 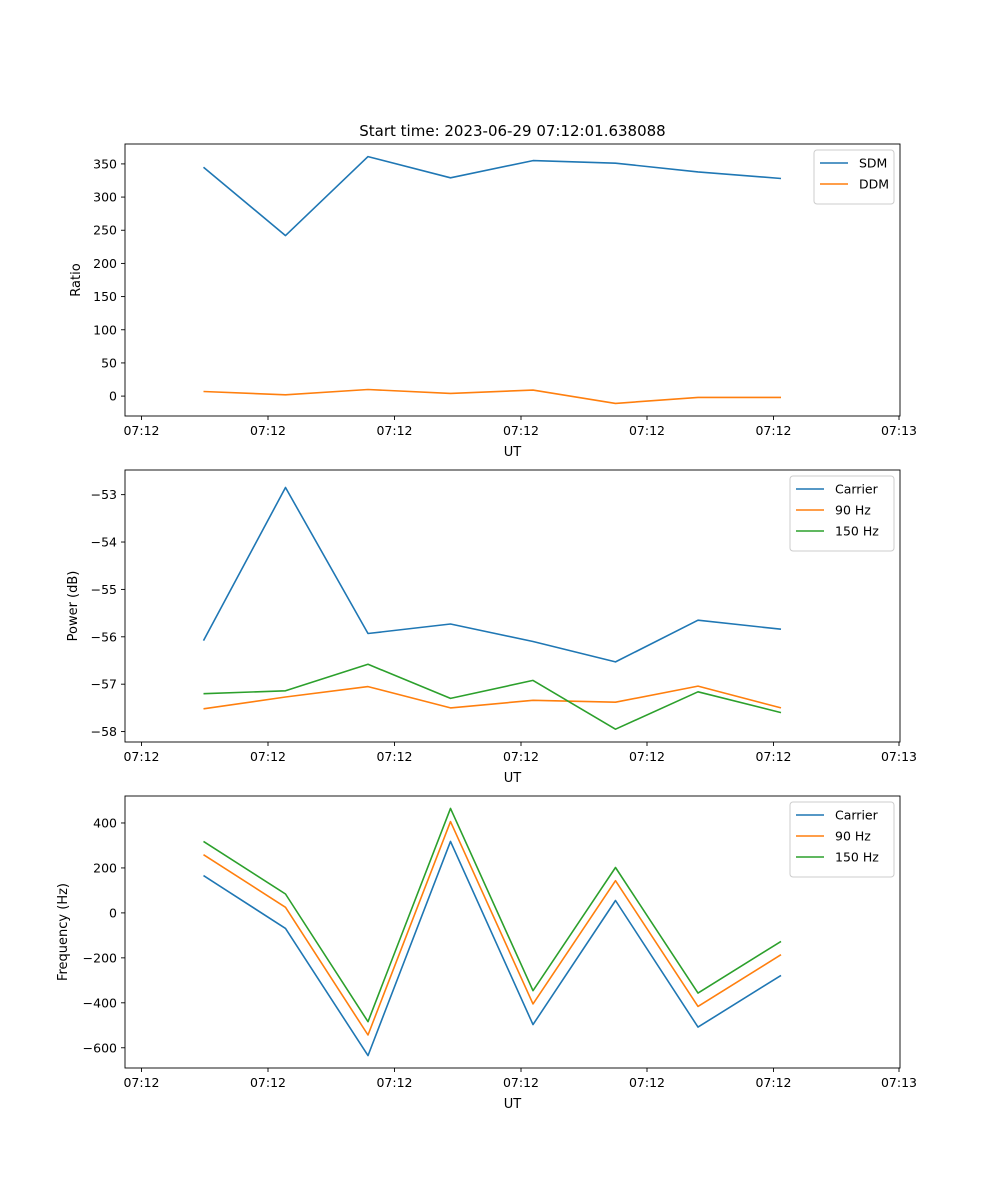 What do you see at coordinates (100, 957) in the screenshot?
I see `y-tick-label: −200` at bounding box center [100, 957].